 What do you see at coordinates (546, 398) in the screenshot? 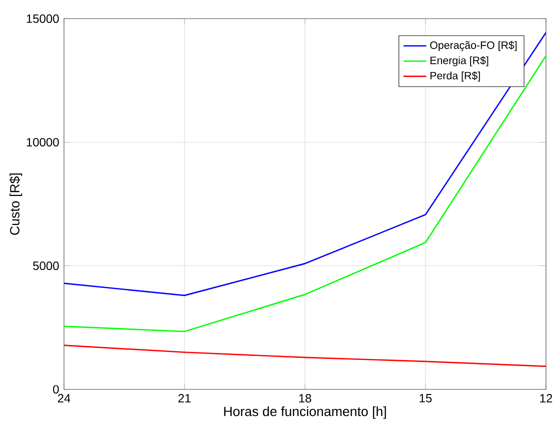
I see `x-tick-label: 12` at bounding box center [546, 398].